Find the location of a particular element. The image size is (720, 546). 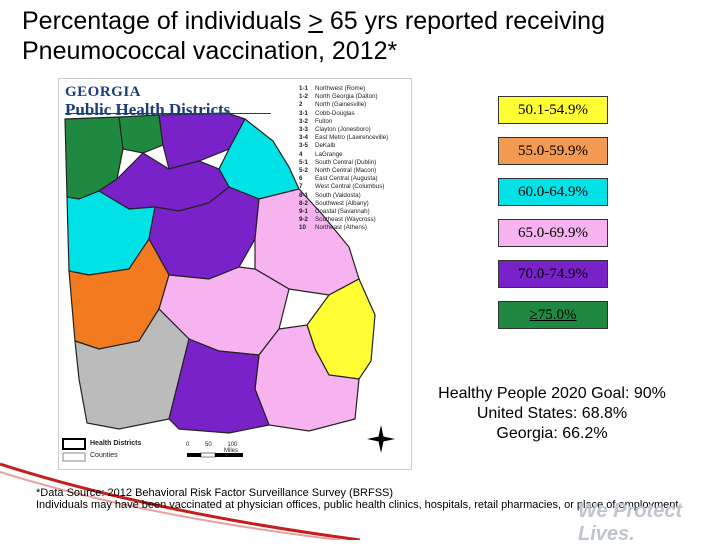

district-key-item: 5-2 North Central (Macon) is located at coordinates (343, 171).